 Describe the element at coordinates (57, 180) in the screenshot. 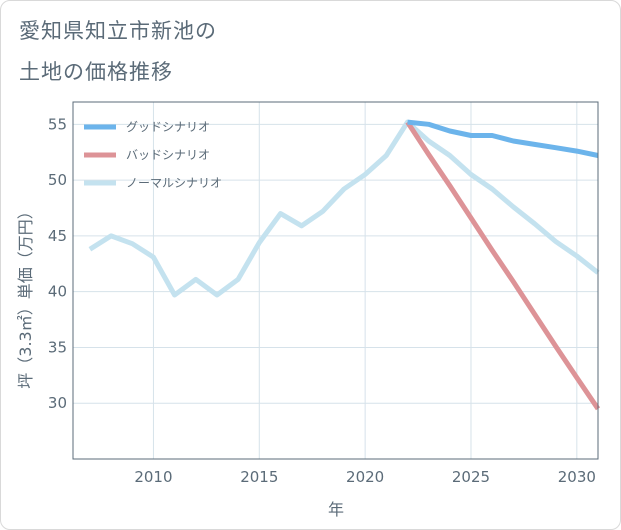

I see `y-tick-label: 50` at that location.